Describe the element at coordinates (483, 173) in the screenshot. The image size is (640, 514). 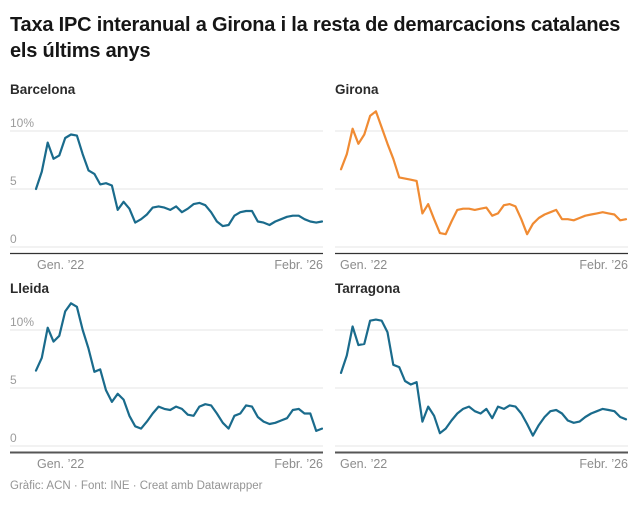
I see `series-line-girona` at that location.